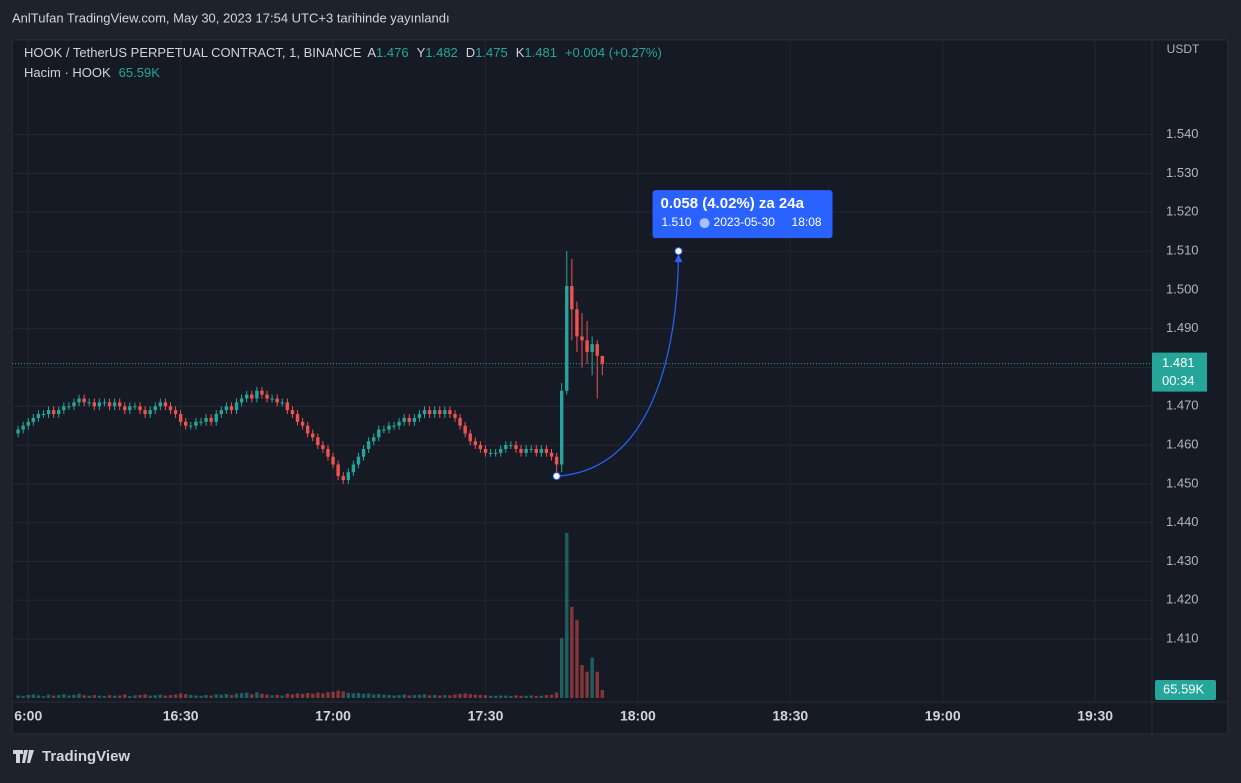 The image size is (1241, 783). I want to click on volume-value: 65.59K, so click(140, 72).